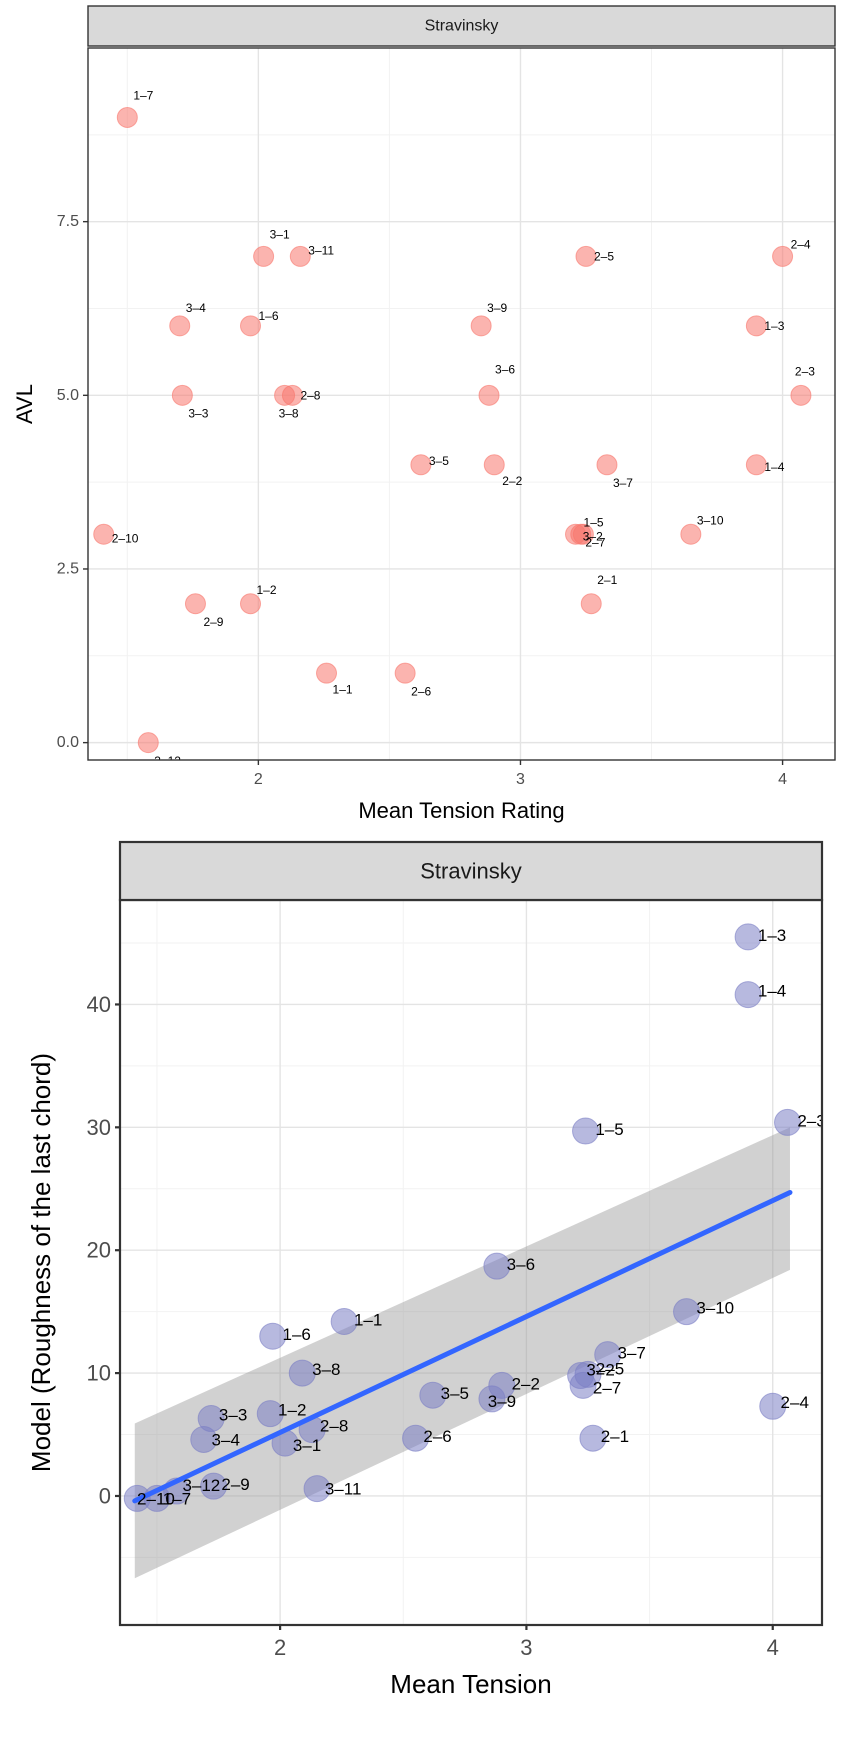  I want to click on y-tick-label: 0.0, so click(68, 742).